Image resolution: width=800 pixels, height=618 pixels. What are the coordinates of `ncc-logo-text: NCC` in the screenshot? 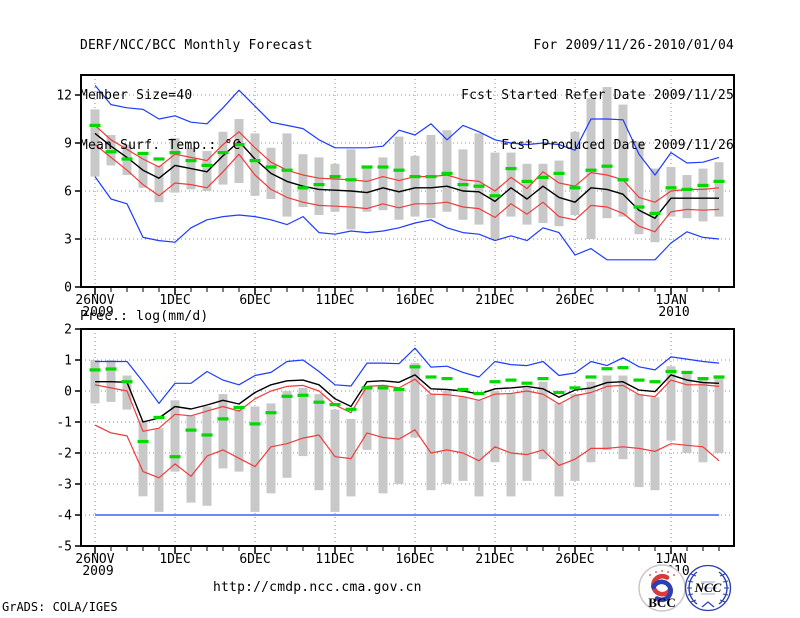 It's located at (708, 587).